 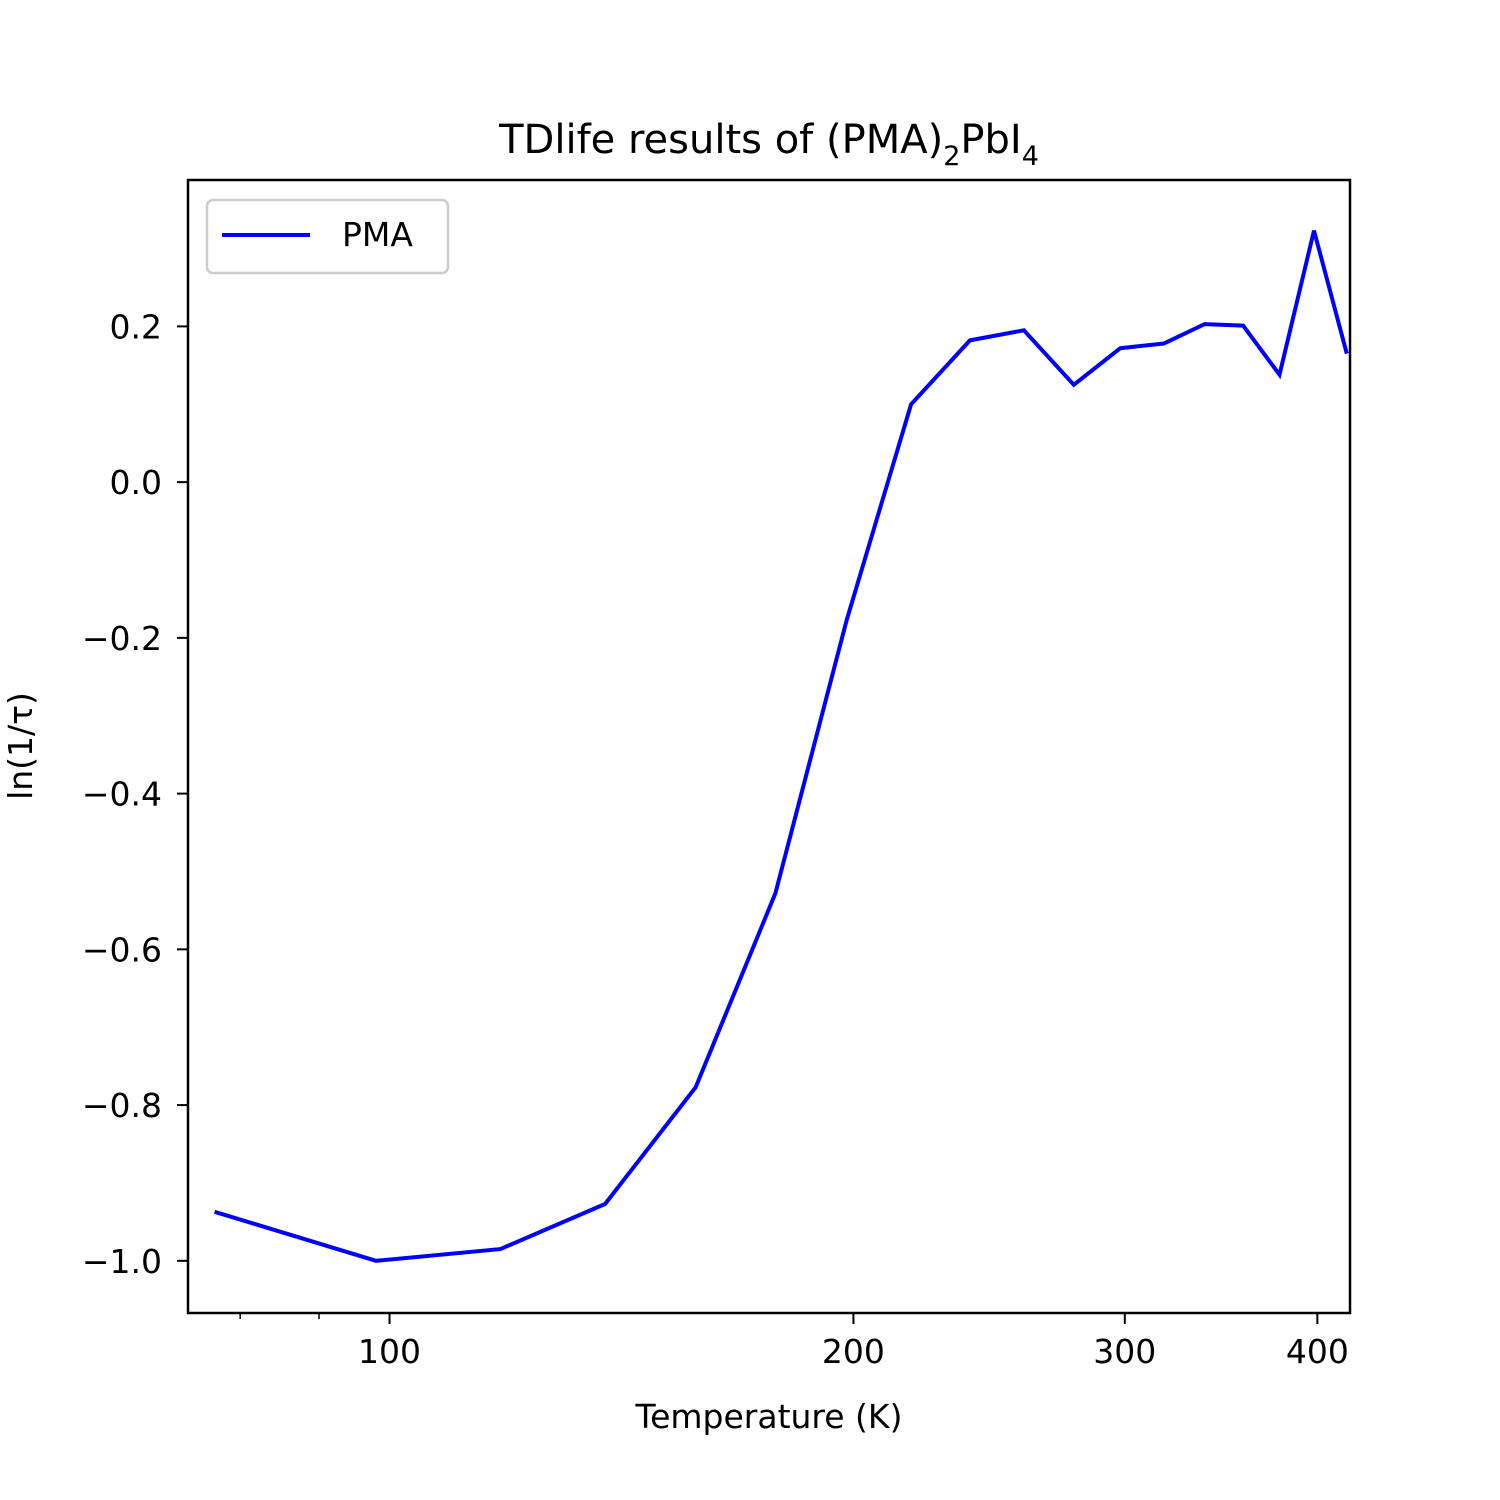 What do you see at coordinates (136, 326) in the screenshot?
I see `y-tick-label: 0.2` at bounding box center [136, 326].